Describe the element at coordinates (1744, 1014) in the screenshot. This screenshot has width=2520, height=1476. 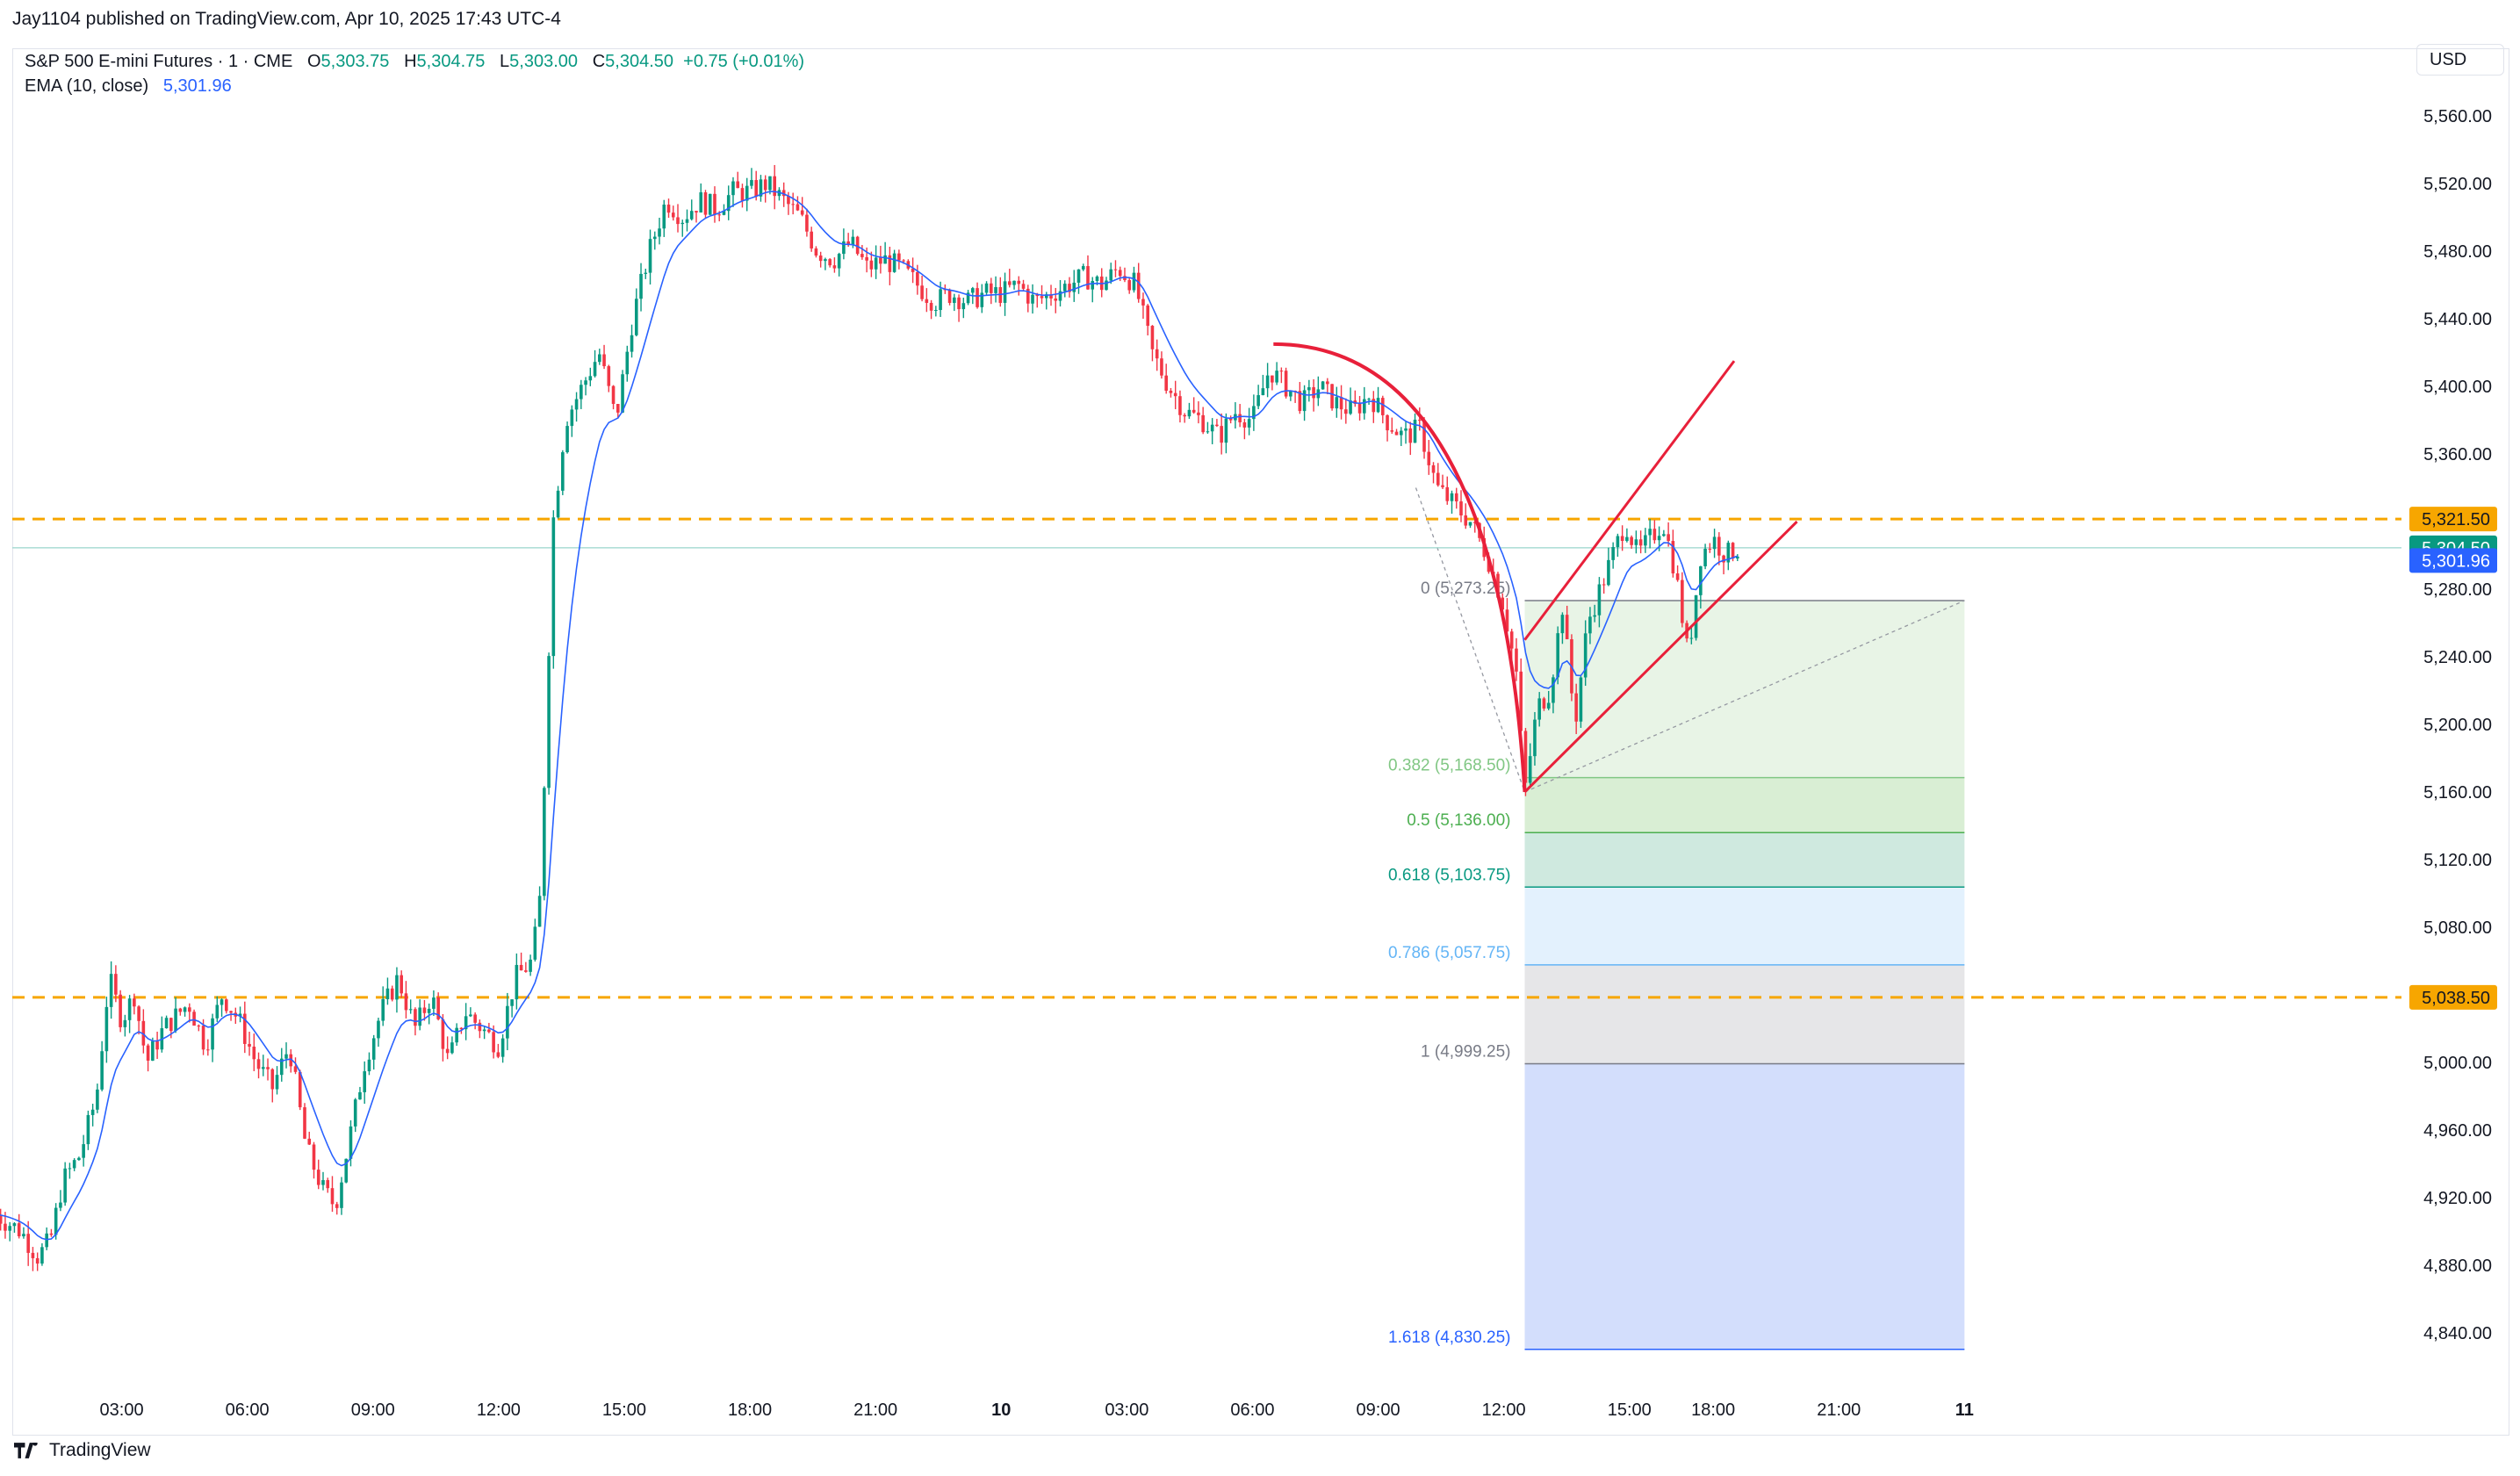
I see `fib-zone-0.786` at that location.